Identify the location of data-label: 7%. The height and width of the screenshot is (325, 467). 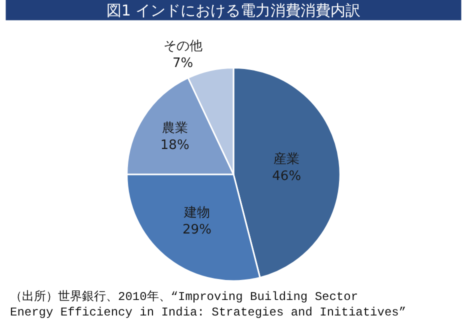
(183, 64).